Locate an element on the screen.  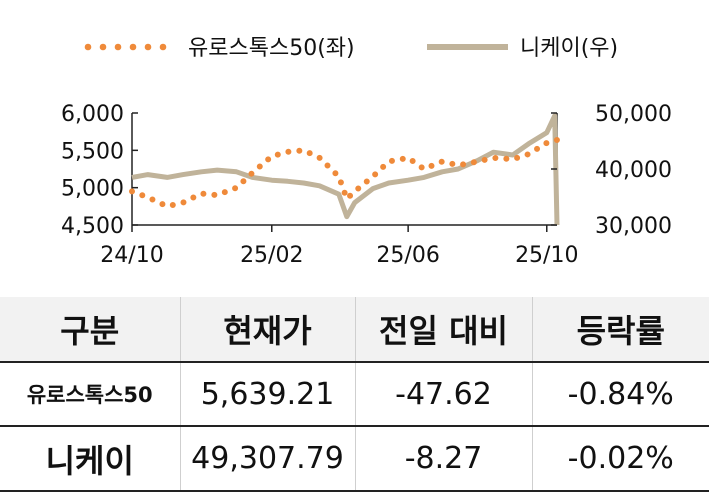
right-tick-label: 30,000 is located at coordinates (633, 226).